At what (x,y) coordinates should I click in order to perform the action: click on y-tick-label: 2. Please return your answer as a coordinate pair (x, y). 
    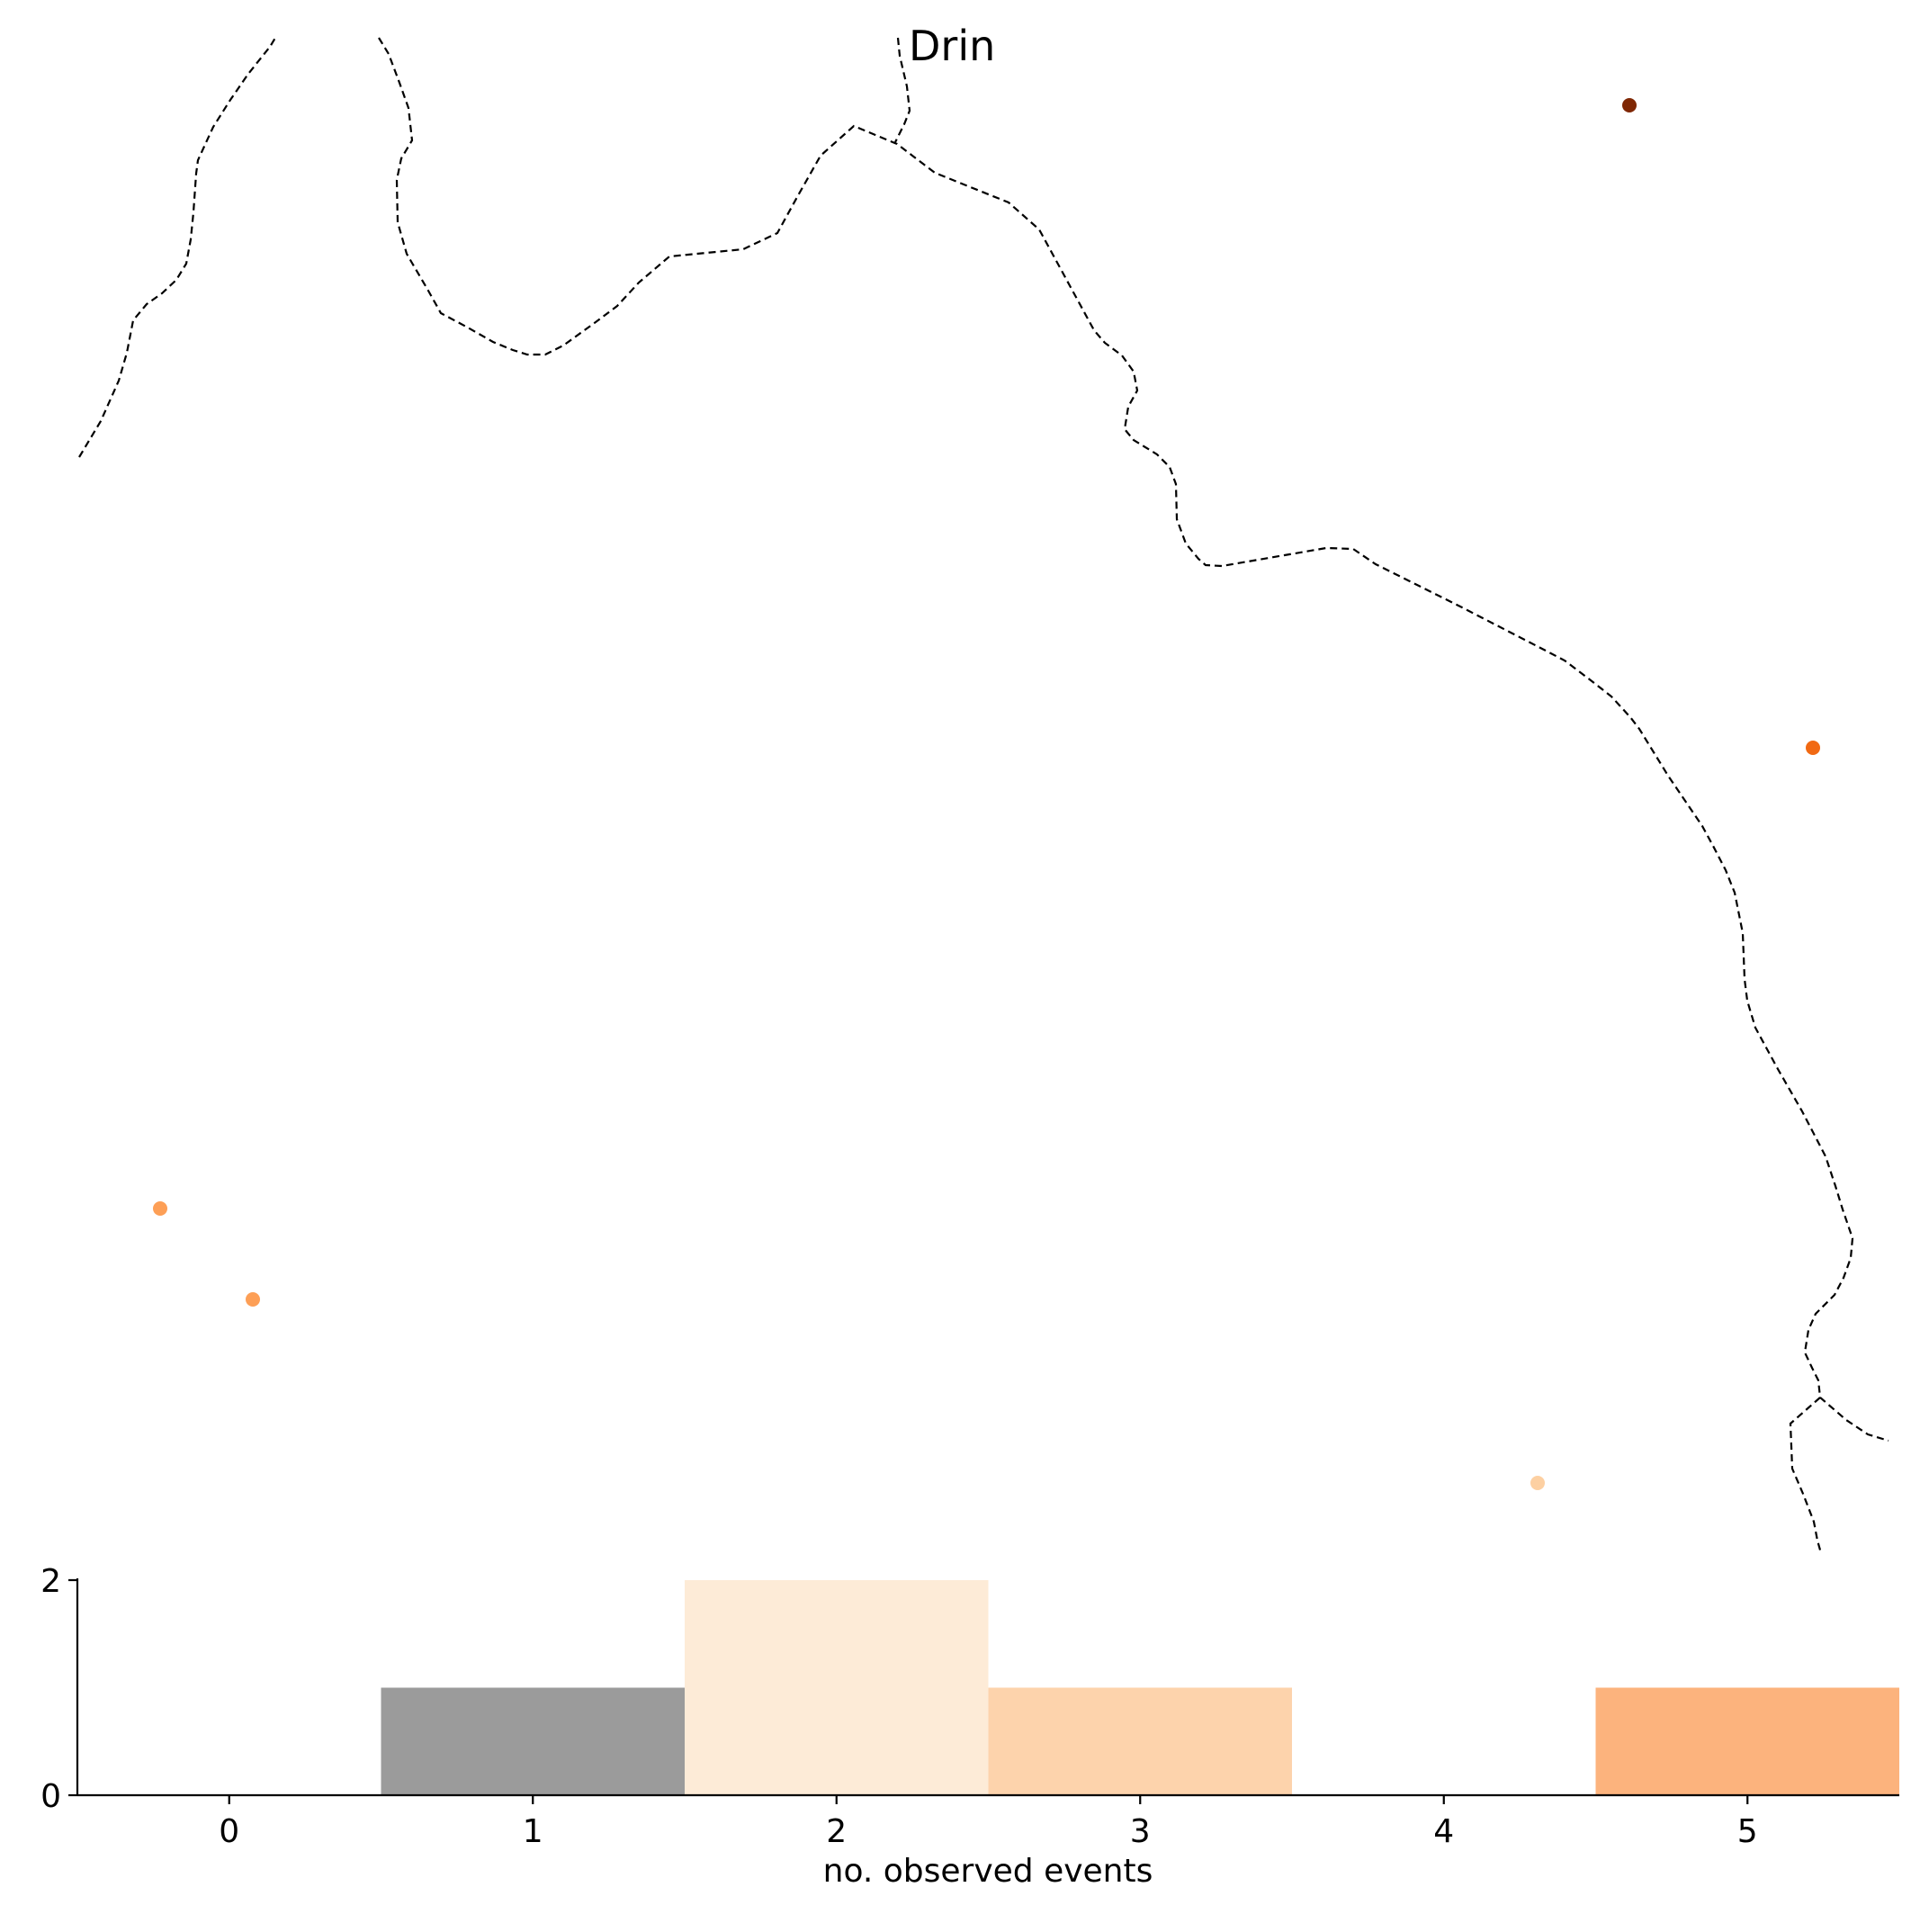
    Looking at the image, I should click on (50, 1581).